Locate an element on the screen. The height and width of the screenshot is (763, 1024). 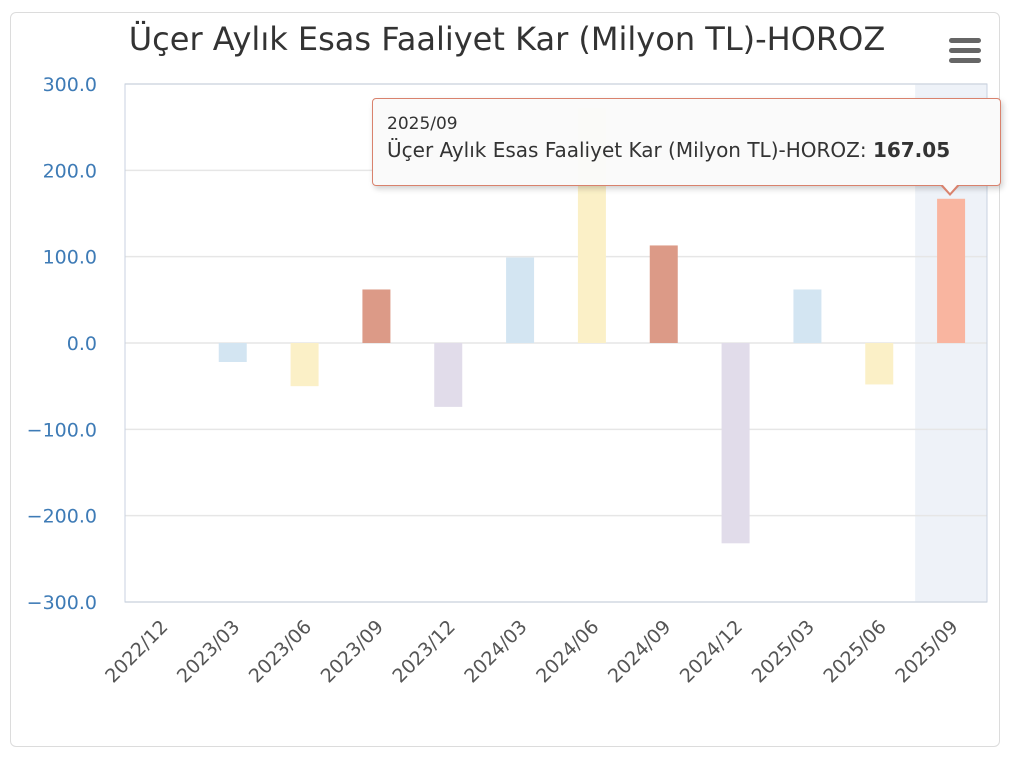
x-tick-label: 2025/09 is located at coordinates (926, 651).